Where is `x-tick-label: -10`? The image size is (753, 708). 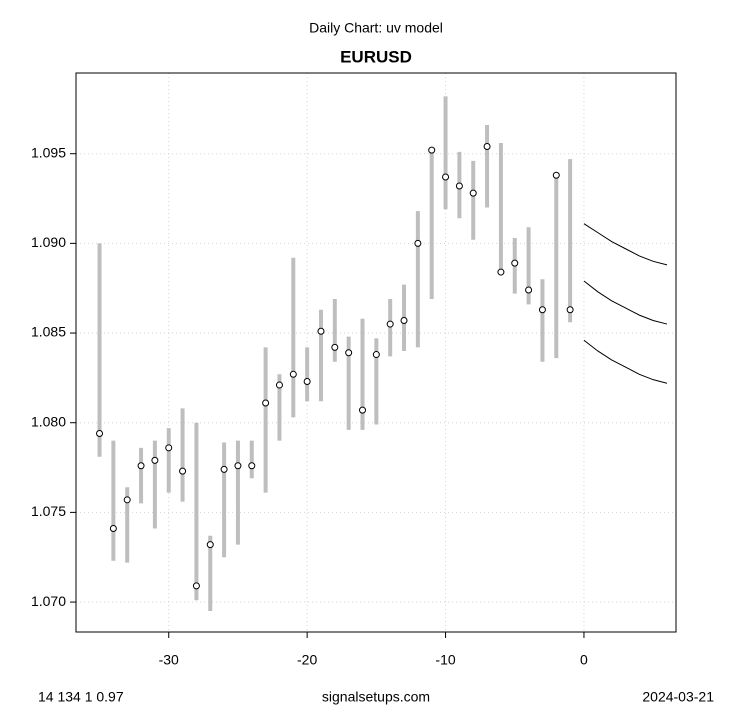 x-tick-label: -10 is located at coordinates (445, 660).